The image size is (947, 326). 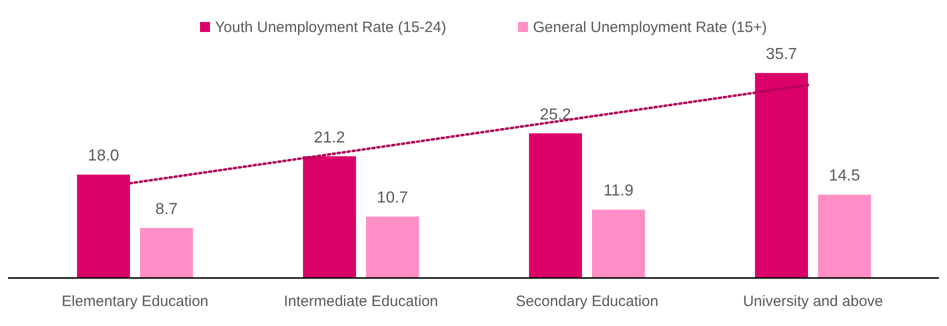 What do you see at coordinates (330, 137) in the screenshot?
I see `data-label: 21.2` at bounding box center [330, 137].